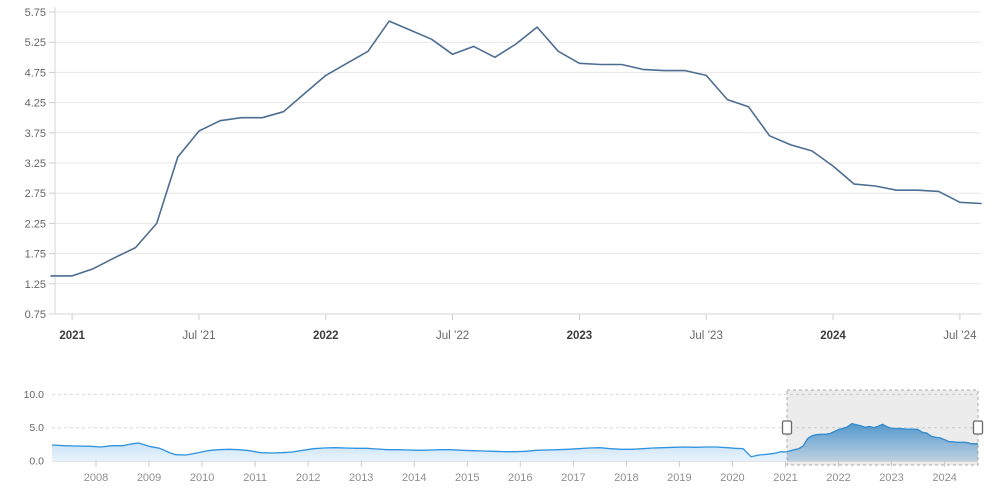  What do you see at coordinates (326, 336) in the screenshot?
I see `x-axis-label: 2022` at bounding box center [326, 336].